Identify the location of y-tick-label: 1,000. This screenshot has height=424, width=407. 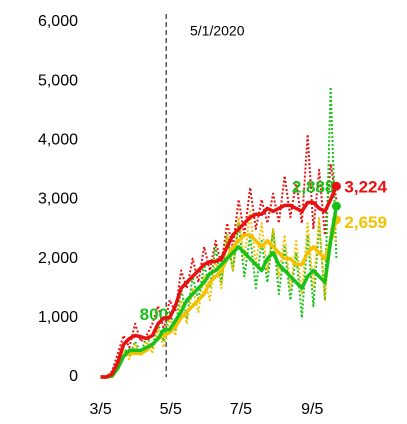
(58, 317).